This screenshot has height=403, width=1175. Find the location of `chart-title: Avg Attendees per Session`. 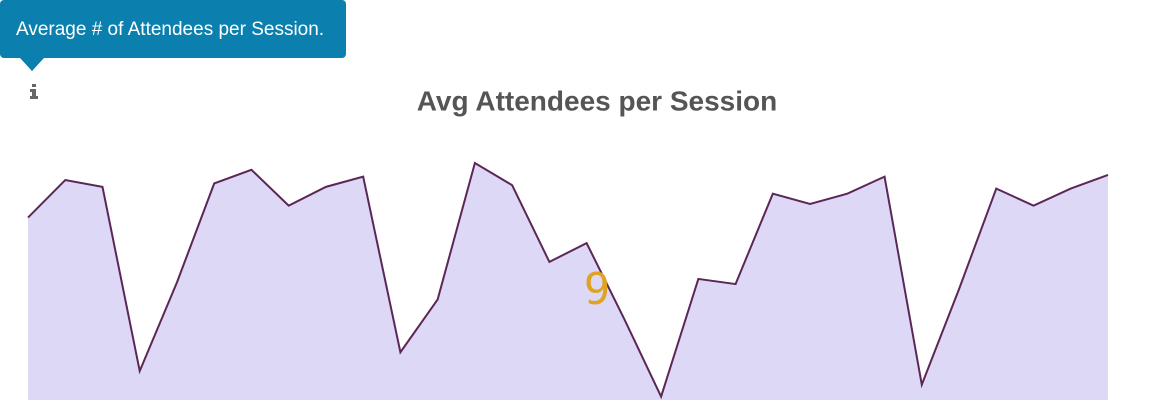

chart-title: Avg Attendees per Session is located at coordinates (597, 100).